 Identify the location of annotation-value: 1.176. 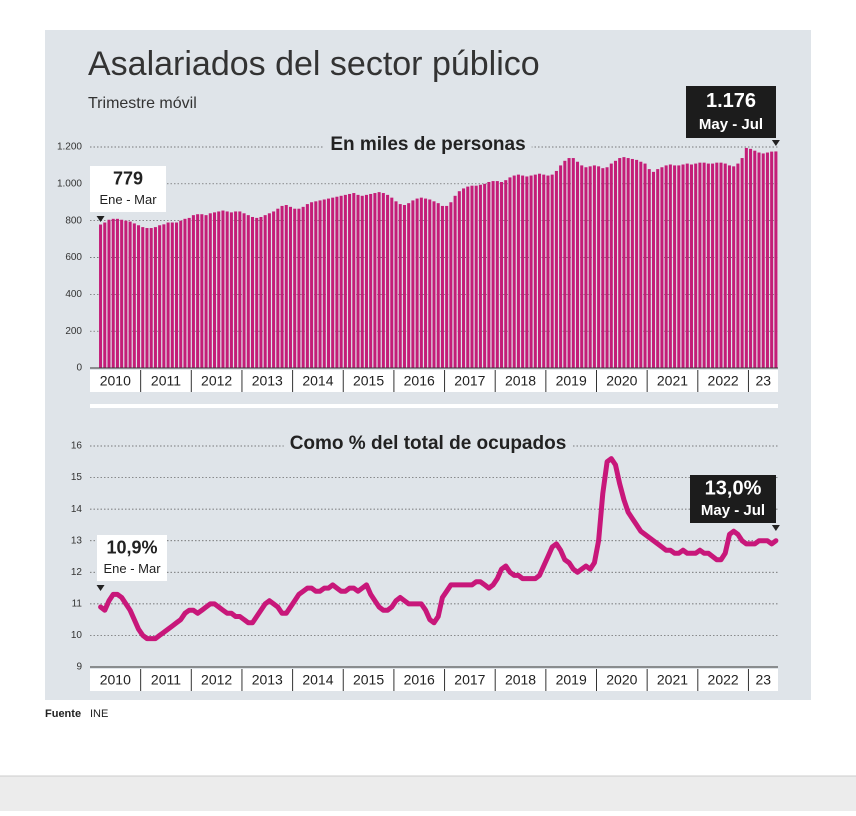
(731, 101).